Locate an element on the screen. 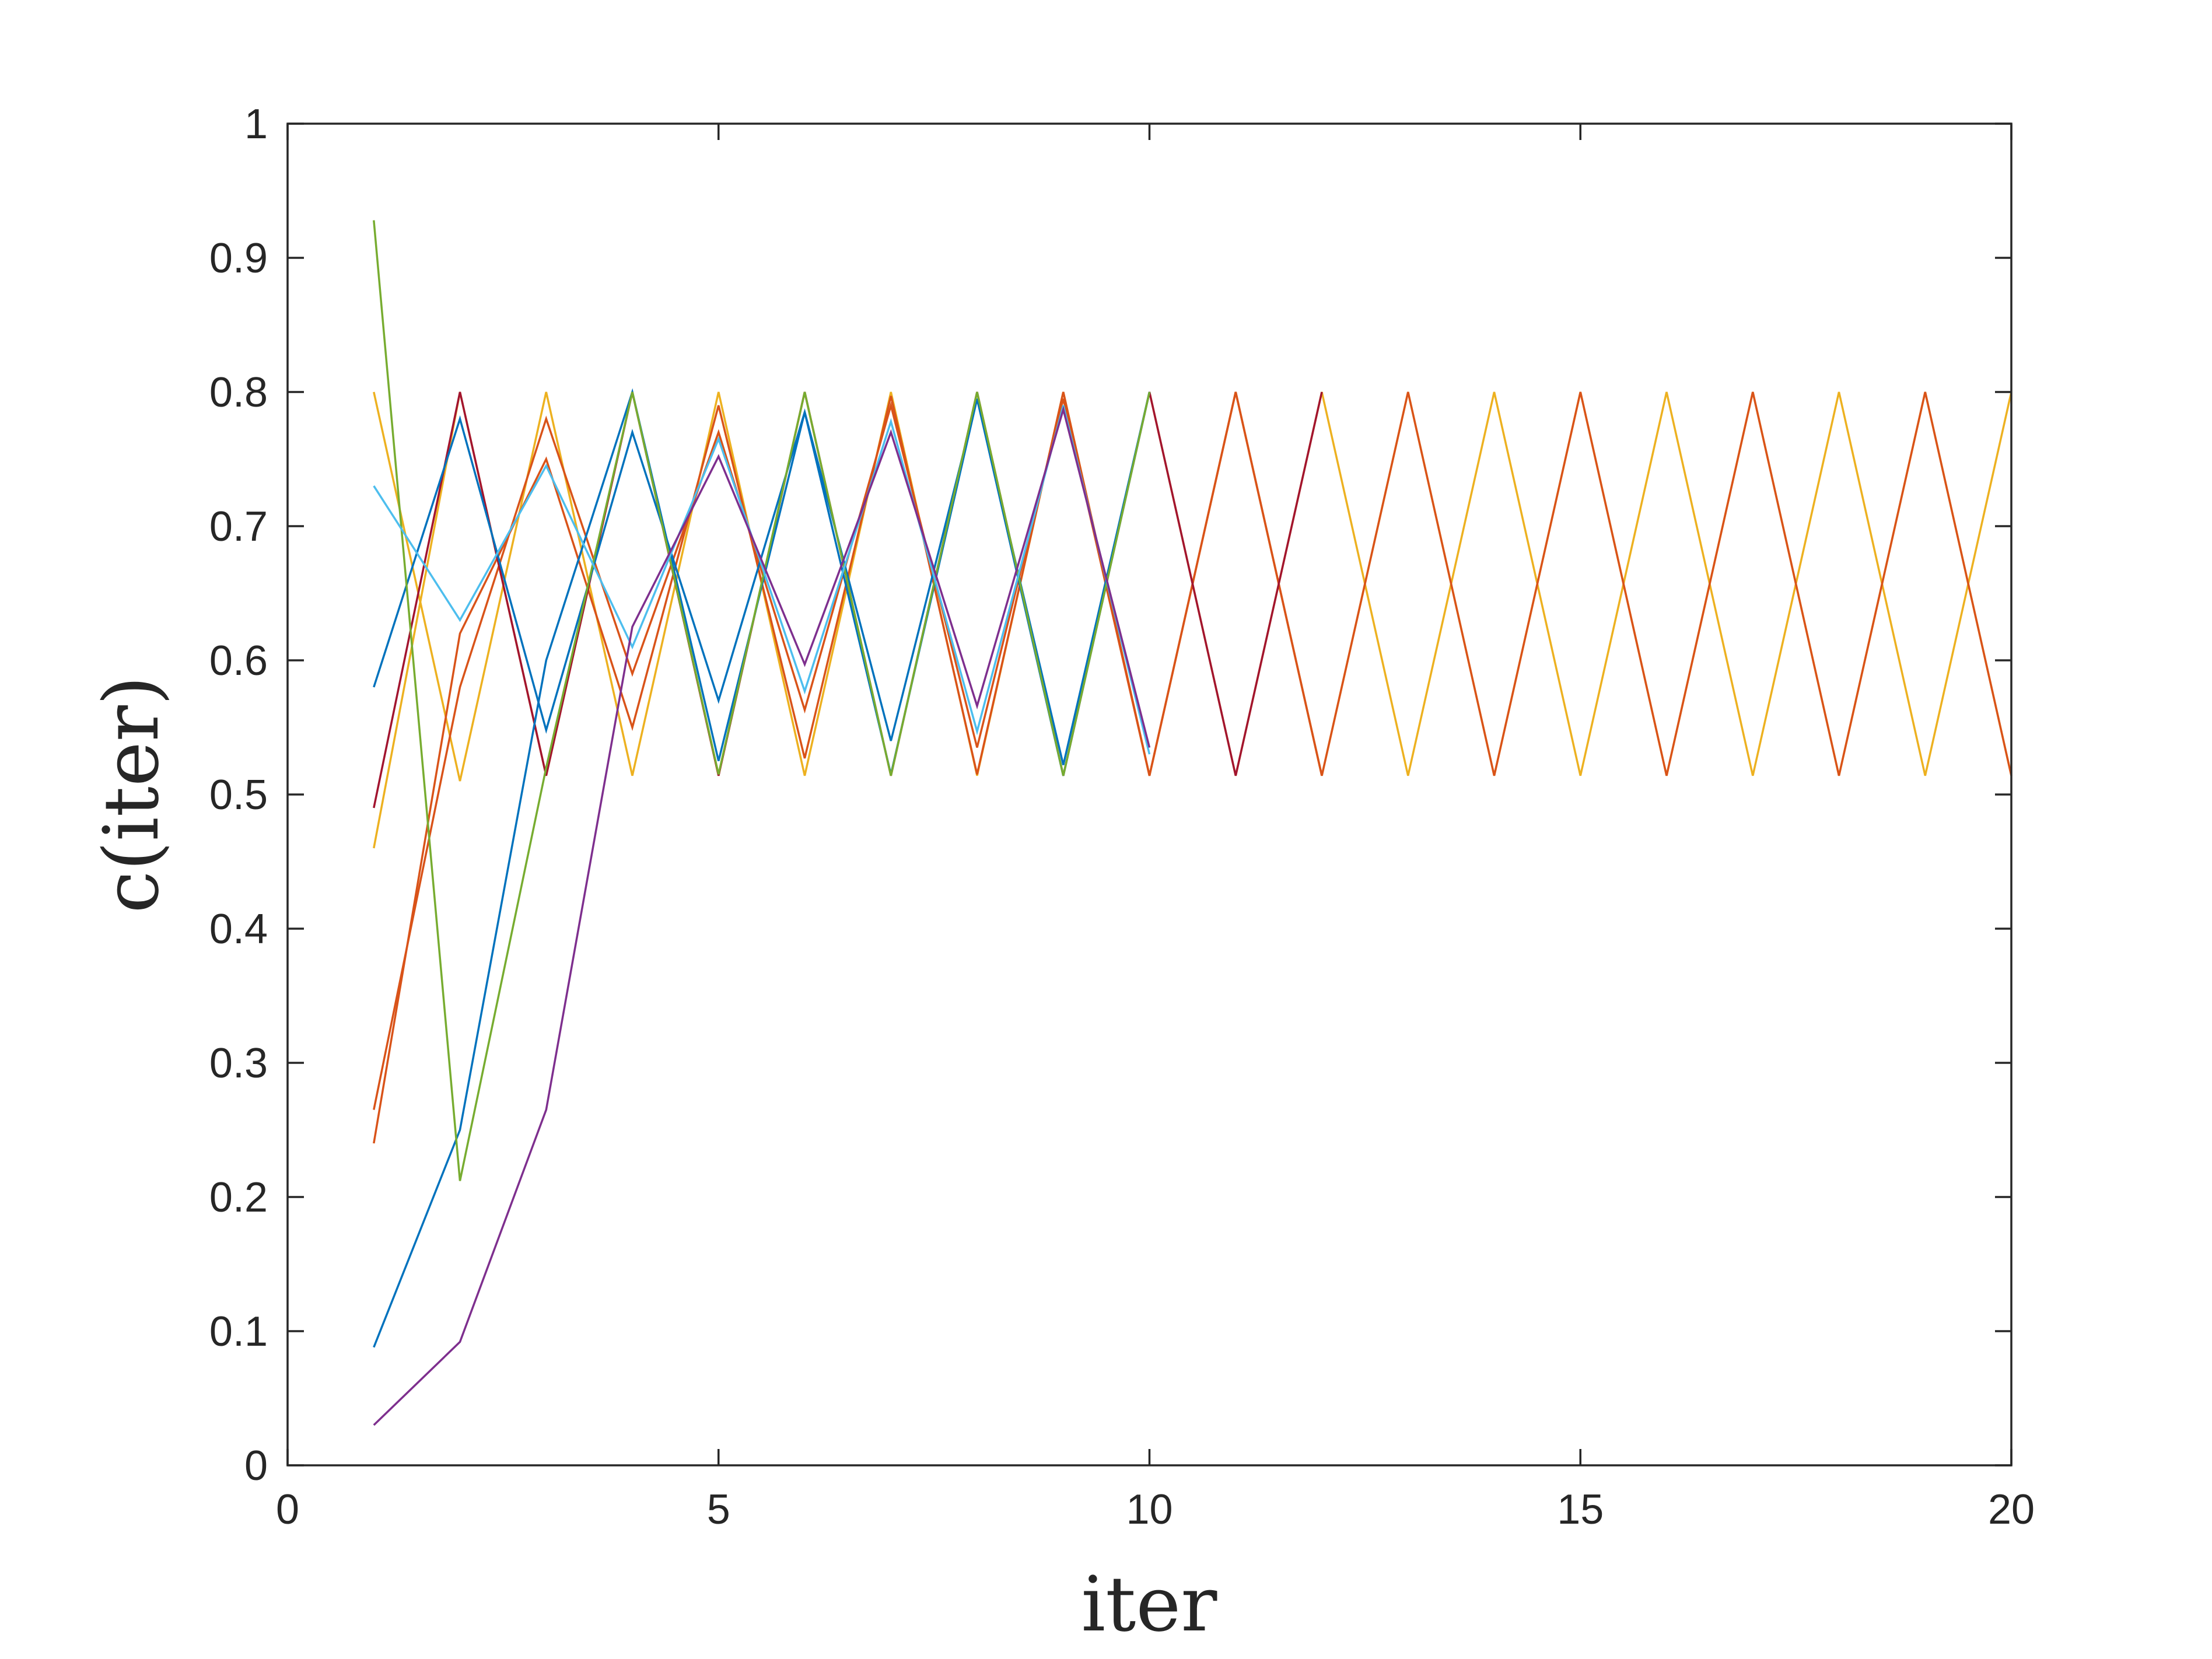  x-tick-label: 15 is located at coordinates (1580, 1510).